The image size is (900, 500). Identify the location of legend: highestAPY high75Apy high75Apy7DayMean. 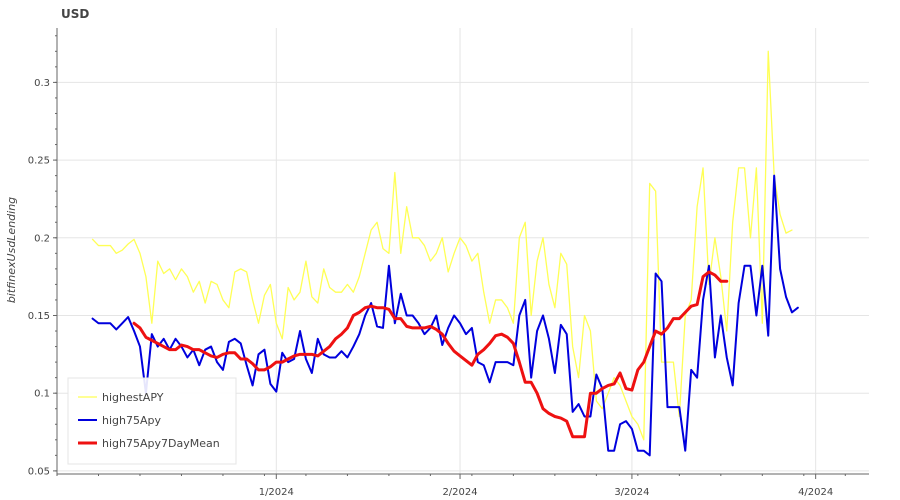
(152, 421).